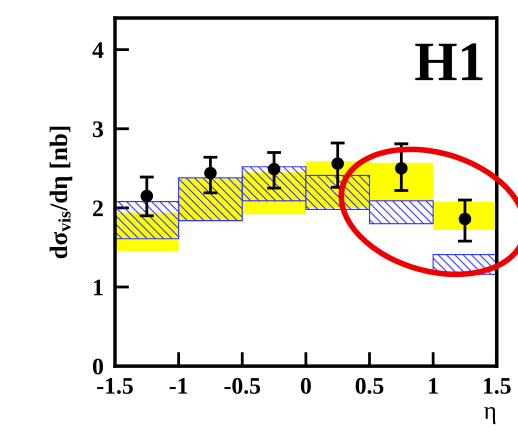  I want to click on x-axis-title: η, so click(490, 415).